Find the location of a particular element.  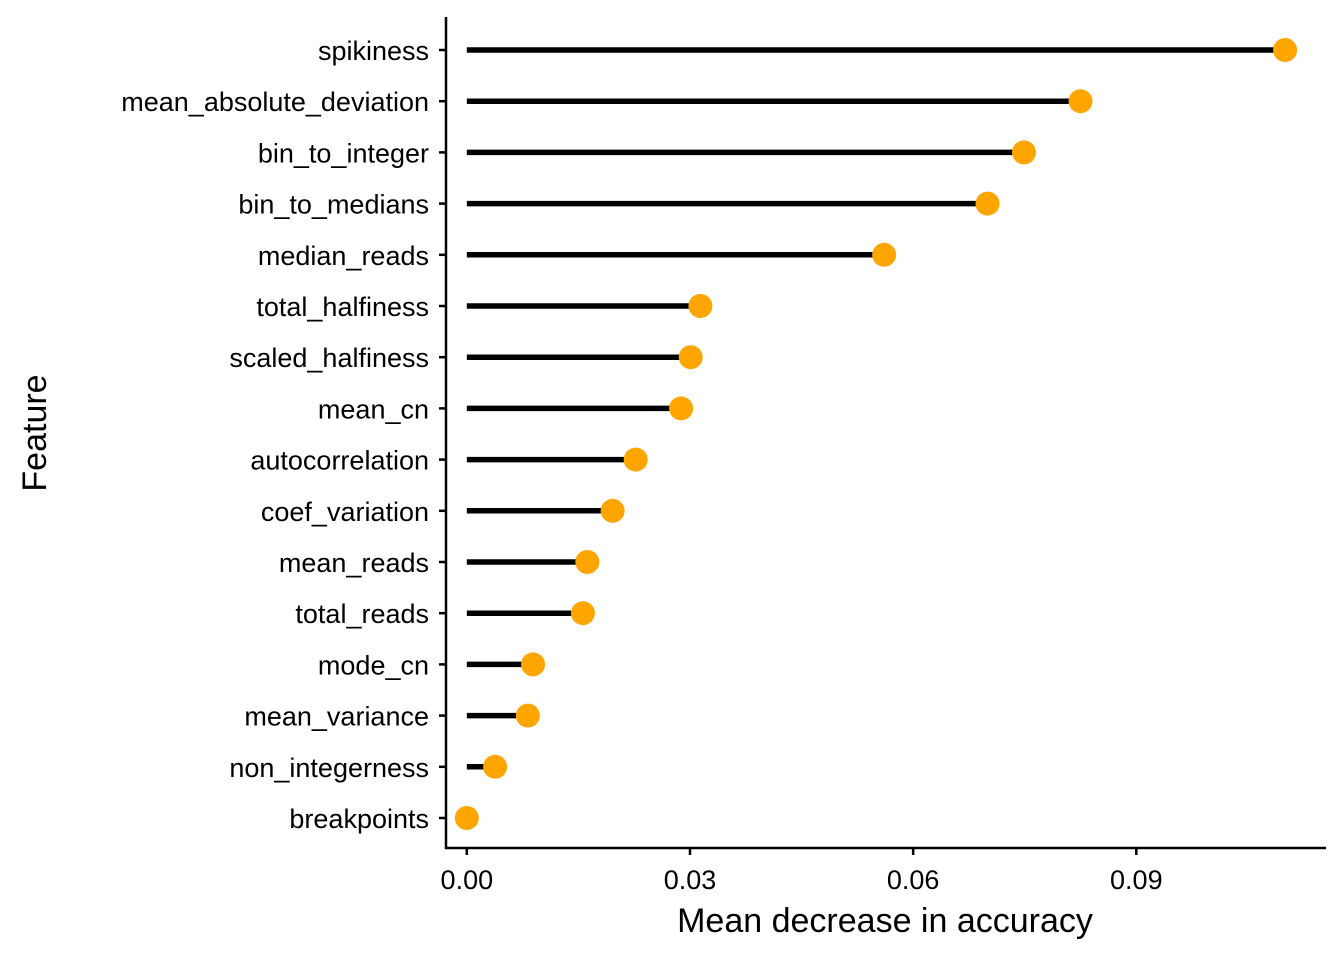

point-bin_to_medians is located at coordinates (987, 203).